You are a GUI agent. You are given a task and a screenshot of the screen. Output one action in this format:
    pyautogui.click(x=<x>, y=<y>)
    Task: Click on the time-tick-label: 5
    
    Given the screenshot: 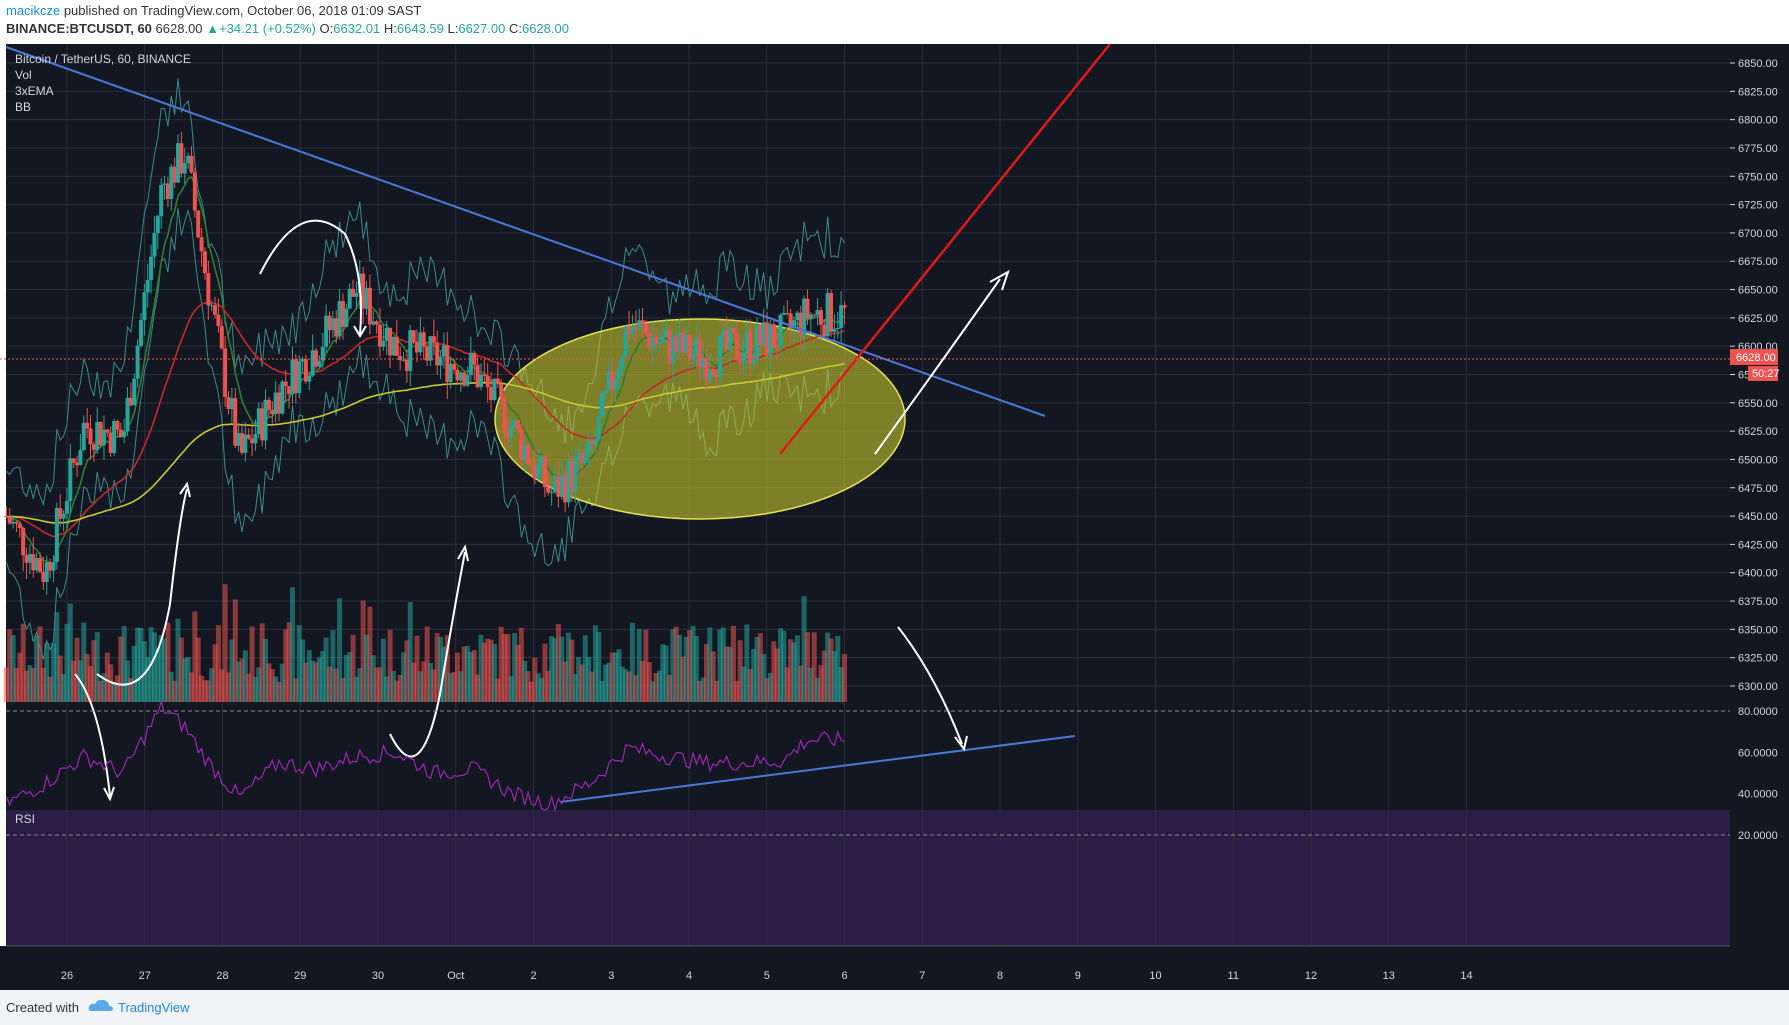 What is the action you would take?
    pyautogui.click(x=767, y=976)
    